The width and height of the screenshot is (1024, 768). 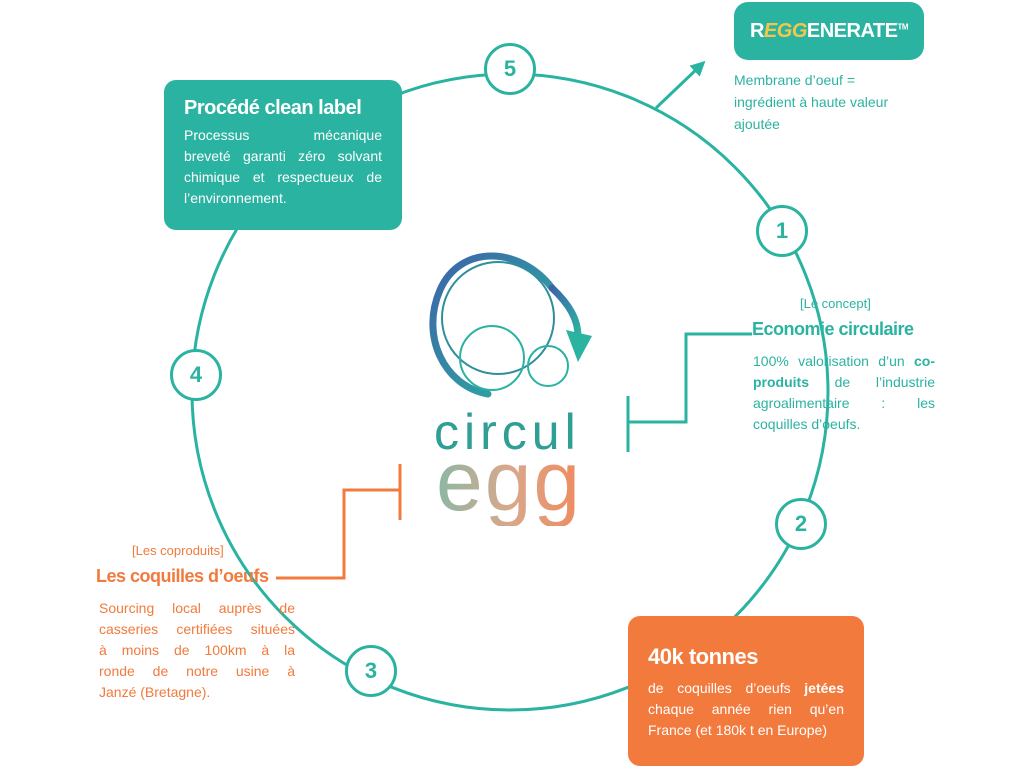 What do you see at coordinates (690, 378) in the screenshot?
I see `connector-concept` at bounding box center [690, 378].